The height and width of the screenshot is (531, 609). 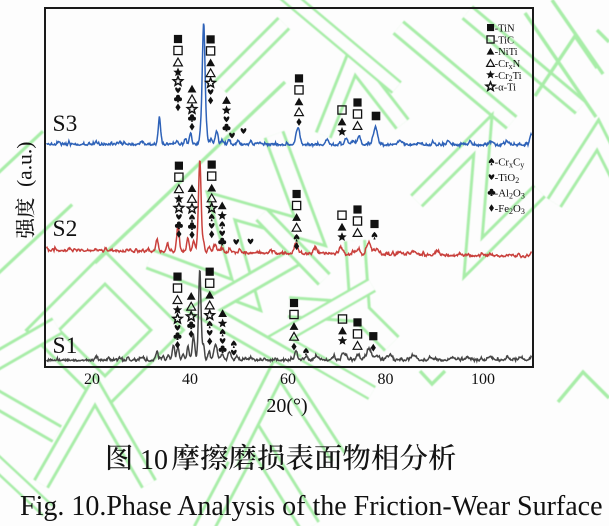 What do you see at coordinates (508, 65) in the screenshot?
I see `svg-text: -CrxN` at bounding box center [508, 65].